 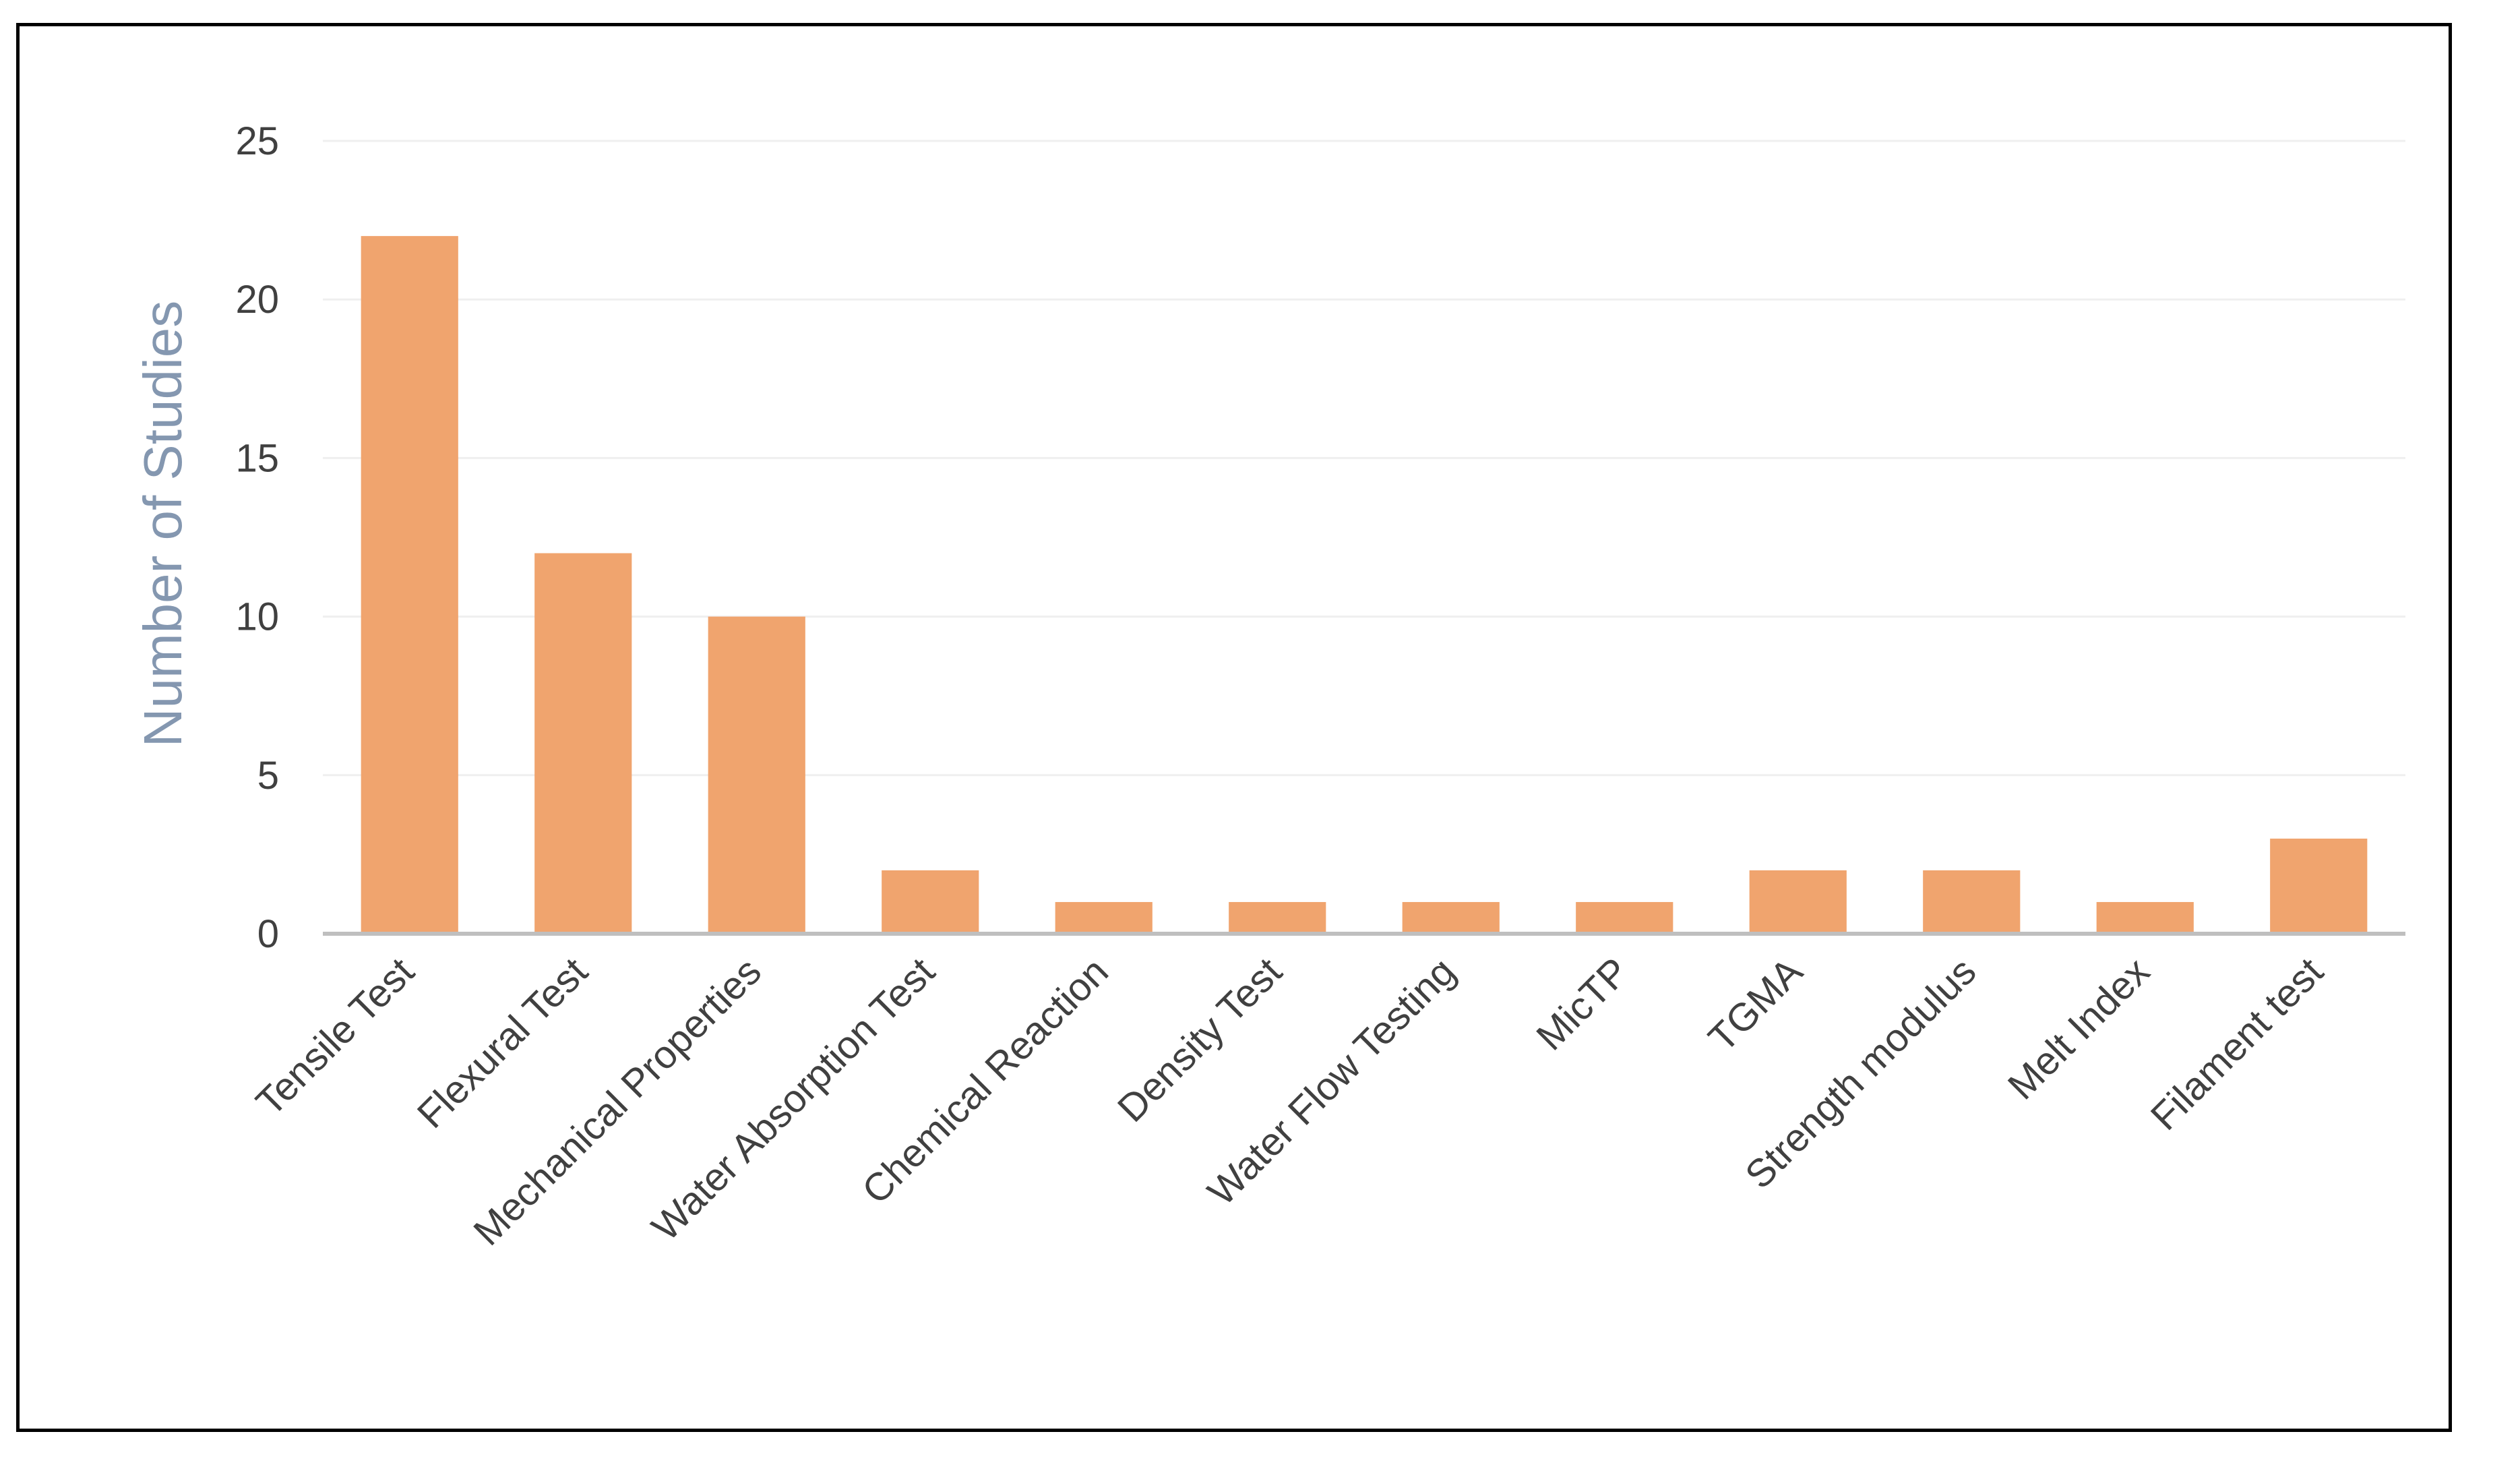 I want to click on x-category-label: Tensile Test, so click(x=334, y=1036).